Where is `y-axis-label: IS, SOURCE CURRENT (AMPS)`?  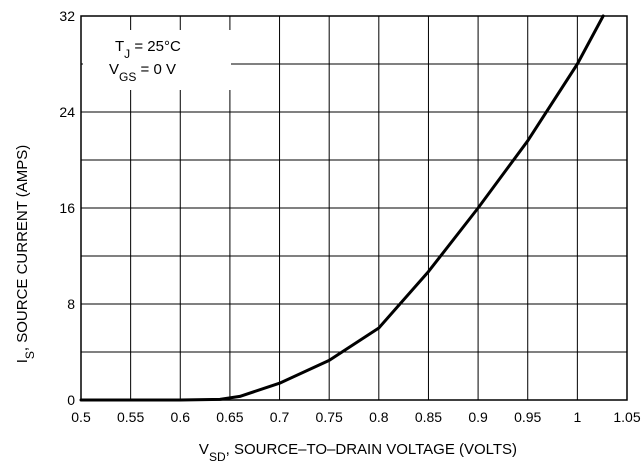 y-axis-label: IS, SOURCE CURRENT (AMPS) is located at coordinates (25, 254).